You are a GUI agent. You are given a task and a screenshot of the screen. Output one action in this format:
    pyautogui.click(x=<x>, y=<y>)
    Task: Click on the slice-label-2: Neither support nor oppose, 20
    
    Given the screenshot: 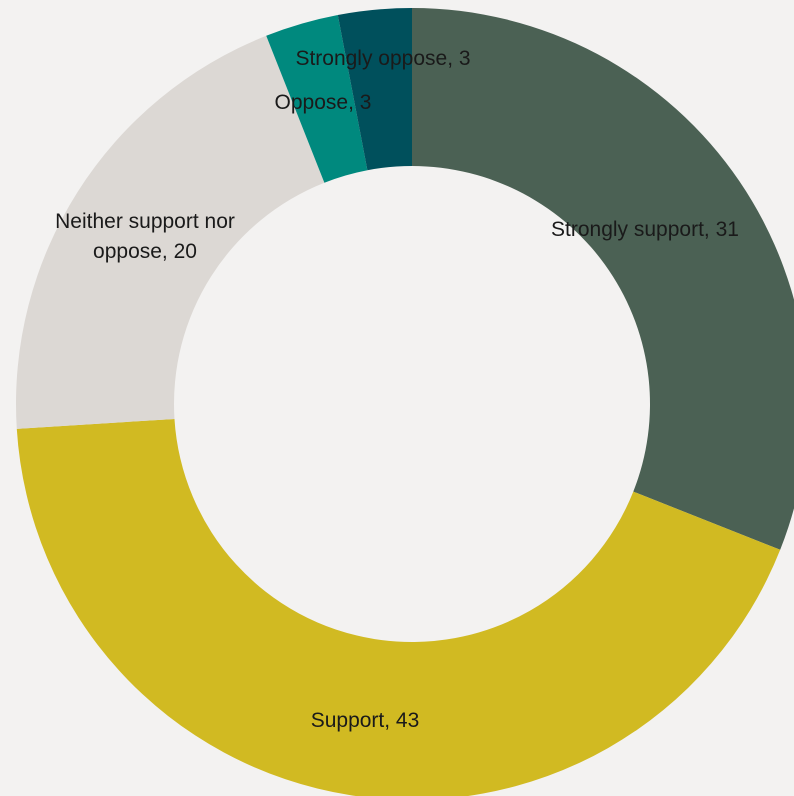 What is the action you would take?
    pyautogui.click(x=145, y=236)
    